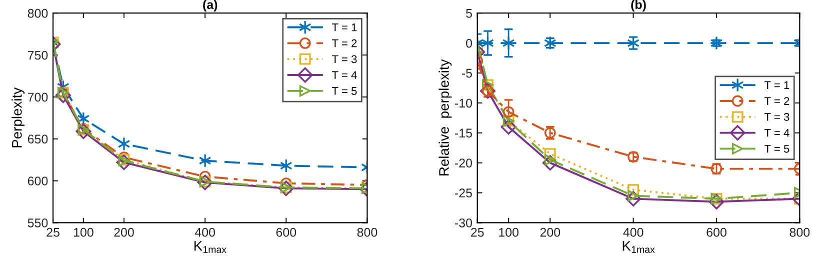 The width and height of the screenshot is (816, 262). What do you see at coordinates (38, 139) in the screenshot?
I see `y-tick-label: 650` at bounding box center [38, 139].